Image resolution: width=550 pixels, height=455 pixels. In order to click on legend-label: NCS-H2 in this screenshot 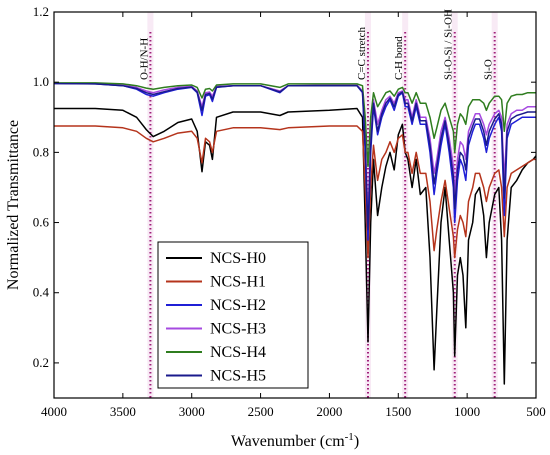, I will do `click(238, 305)`.